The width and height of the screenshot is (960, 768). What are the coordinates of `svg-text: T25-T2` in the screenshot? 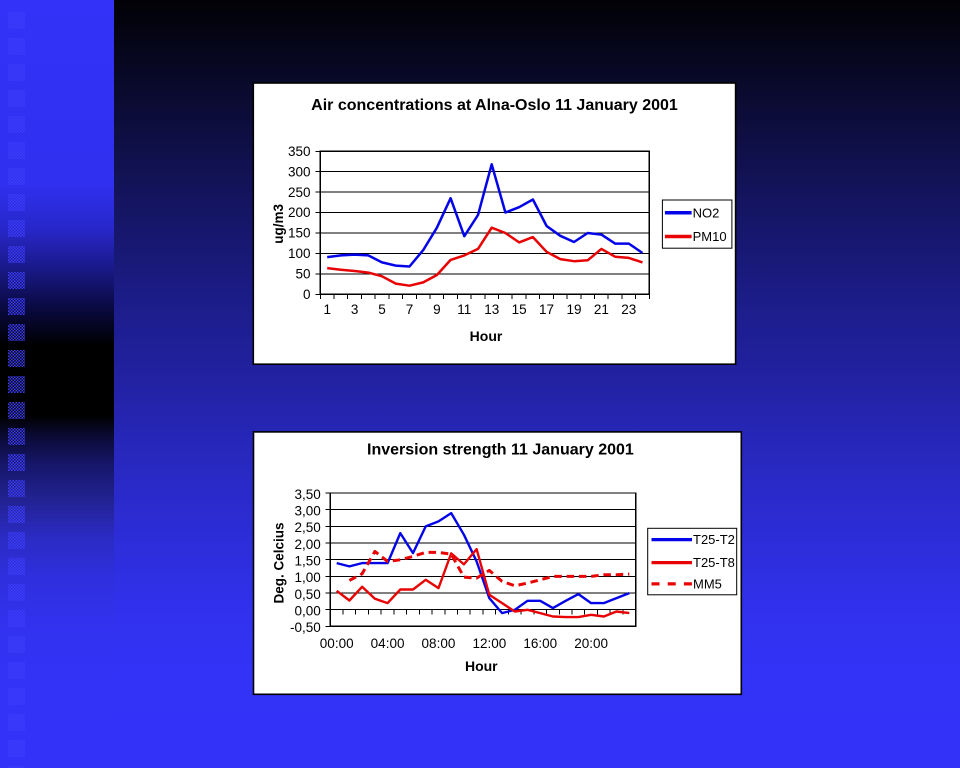 It's located at (714, 539).